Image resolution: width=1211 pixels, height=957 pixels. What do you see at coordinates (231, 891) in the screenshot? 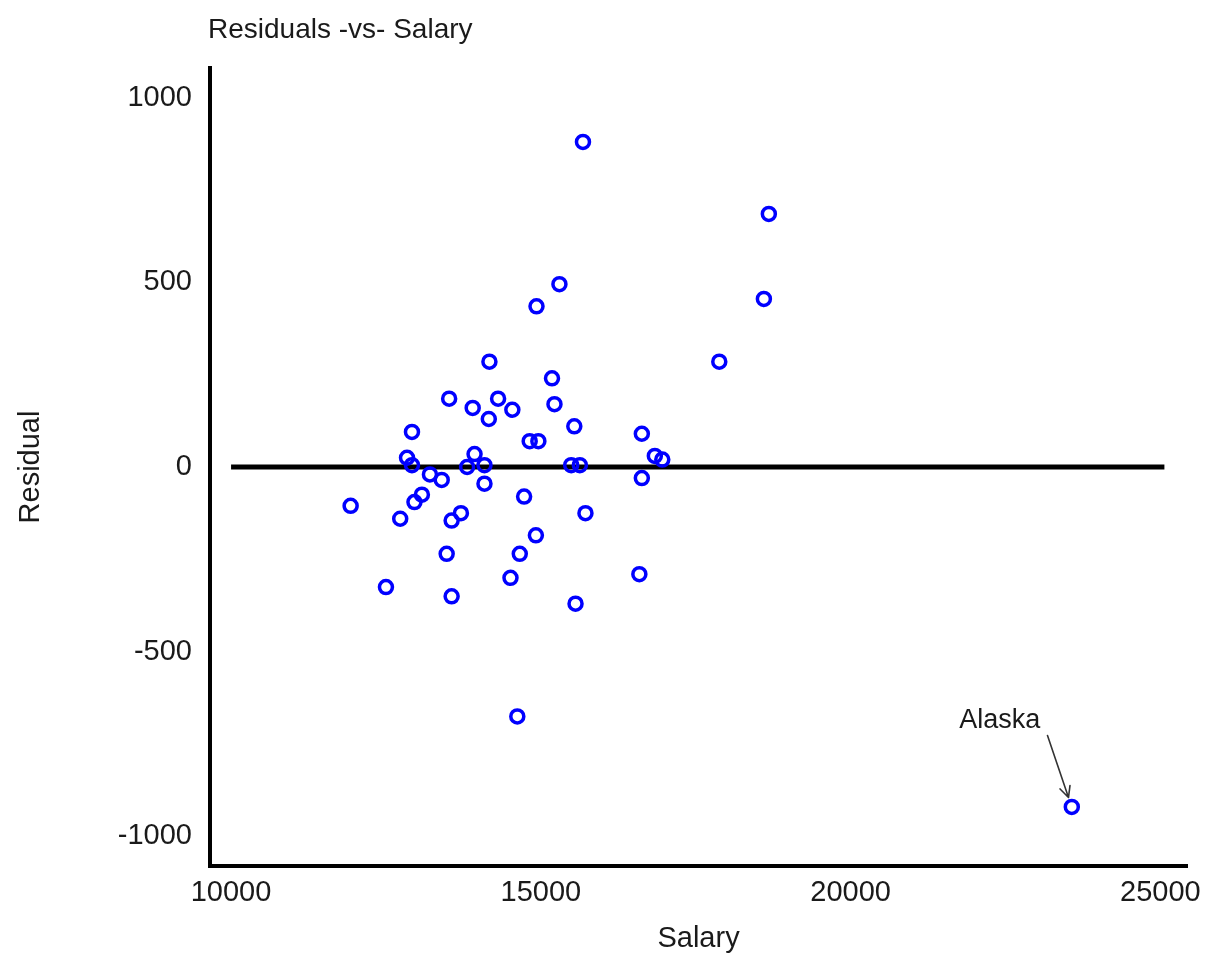
I see `x-tick-label: 10000` at bounding box center [231, 891].